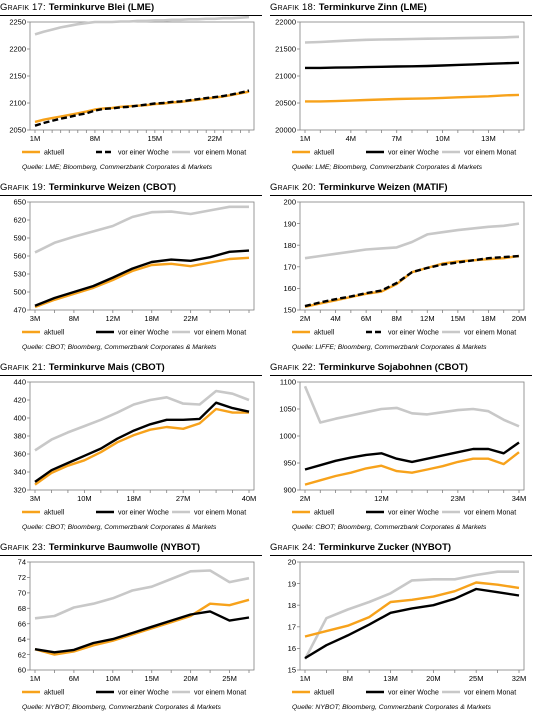  What do you see at coordinates (151, 678) in the screenshot?
I see `x-tick-label: 15M` at bounding box center [151, 678].